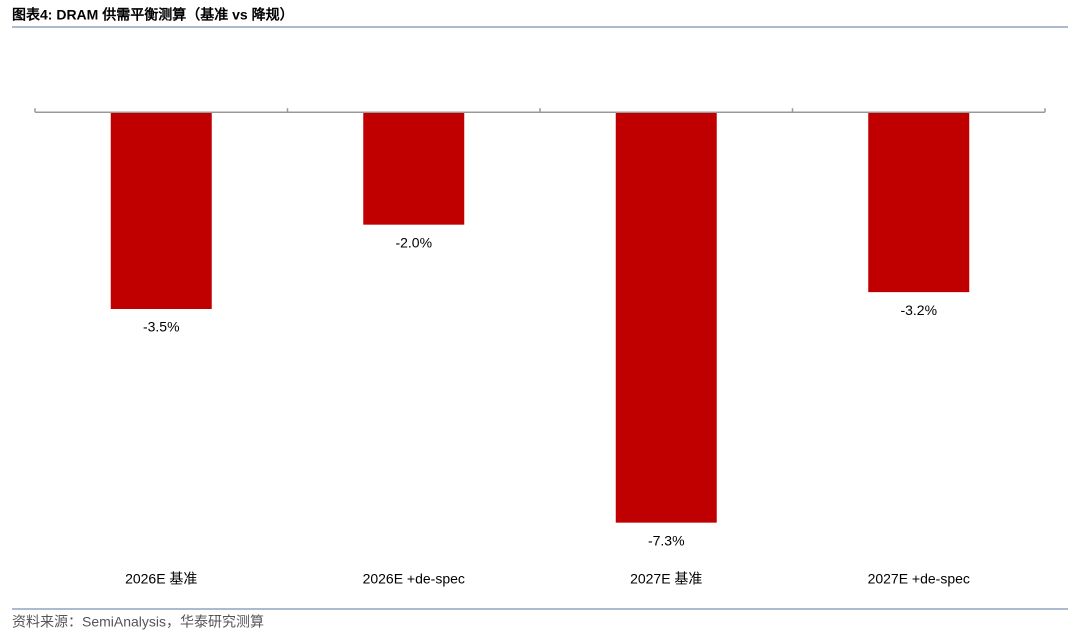  Describe the element at coordinates (666, 579) in the screenshot. I see `x-tick-label: 2027E 基准` at that location.